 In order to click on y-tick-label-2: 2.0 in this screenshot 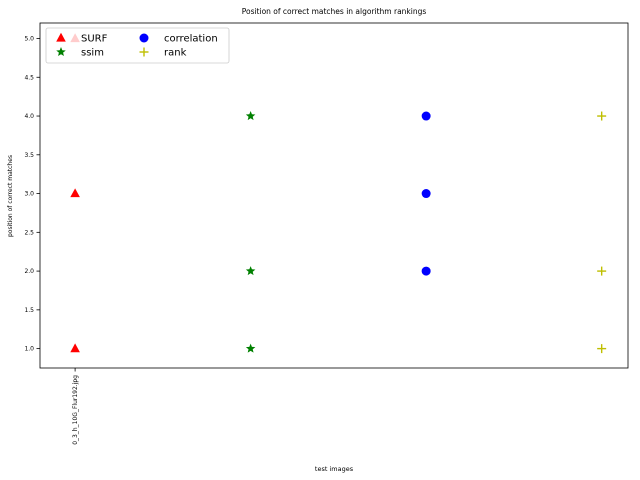, I will do `click(29, 271)`.